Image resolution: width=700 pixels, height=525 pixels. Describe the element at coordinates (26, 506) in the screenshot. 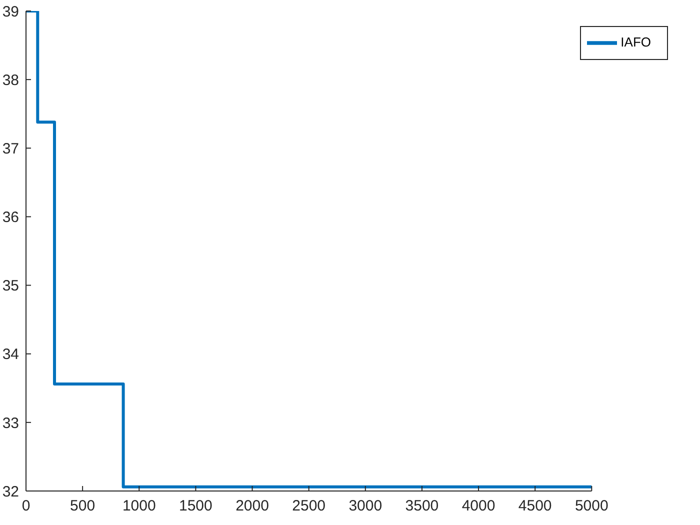

I see `x-tick-label: 0` at that location.